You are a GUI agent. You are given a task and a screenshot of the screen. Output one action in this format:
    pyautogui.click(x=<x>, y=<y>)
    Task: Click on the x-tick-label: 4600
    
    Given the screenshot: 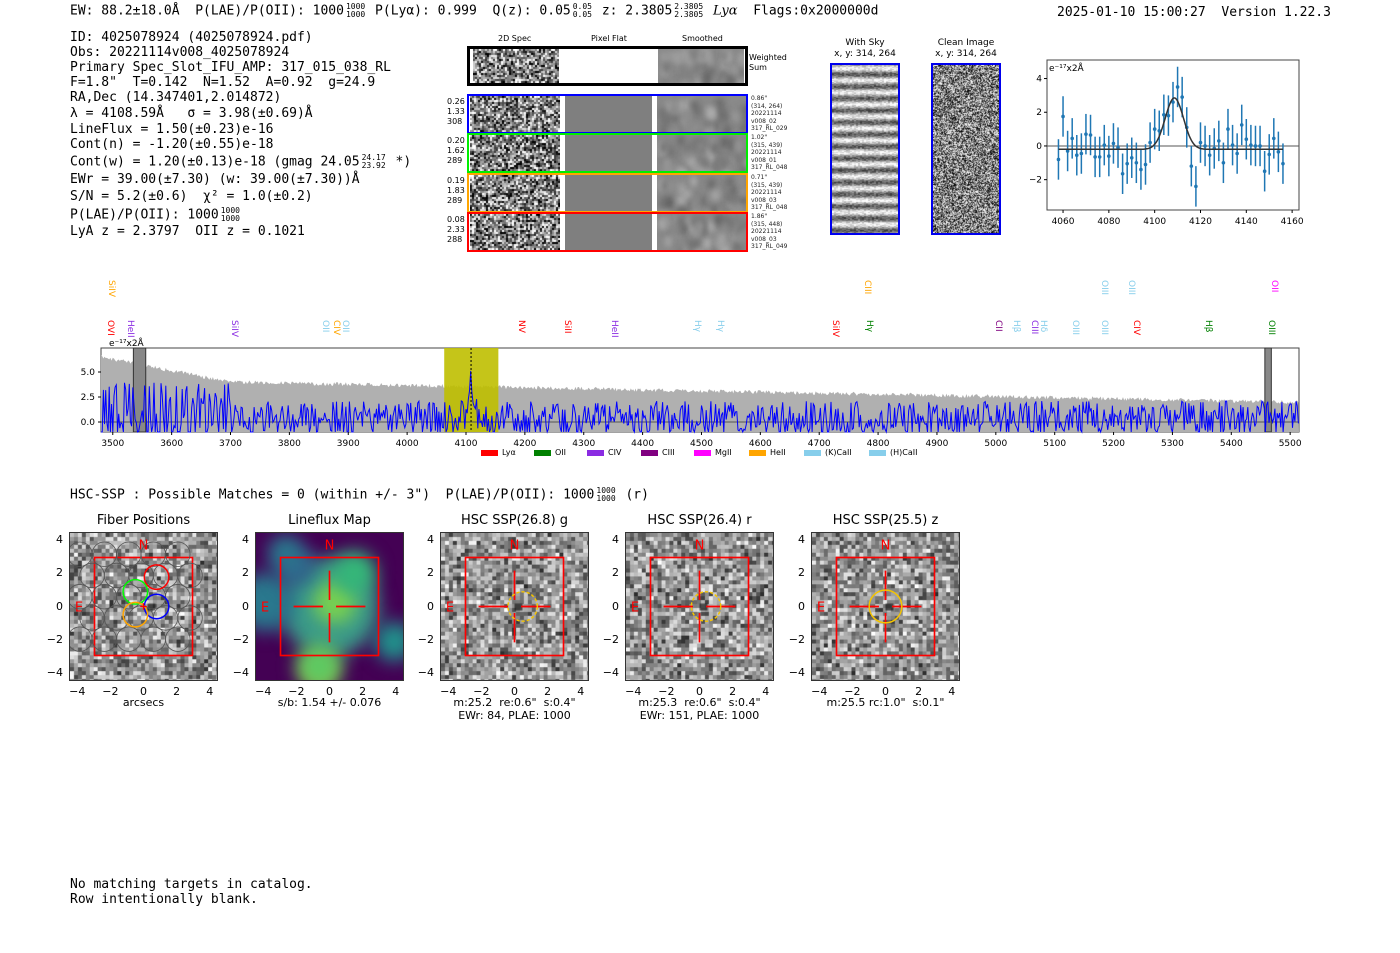 What is the action you would take?
    pyautogui.click(x=760, y=444)
    